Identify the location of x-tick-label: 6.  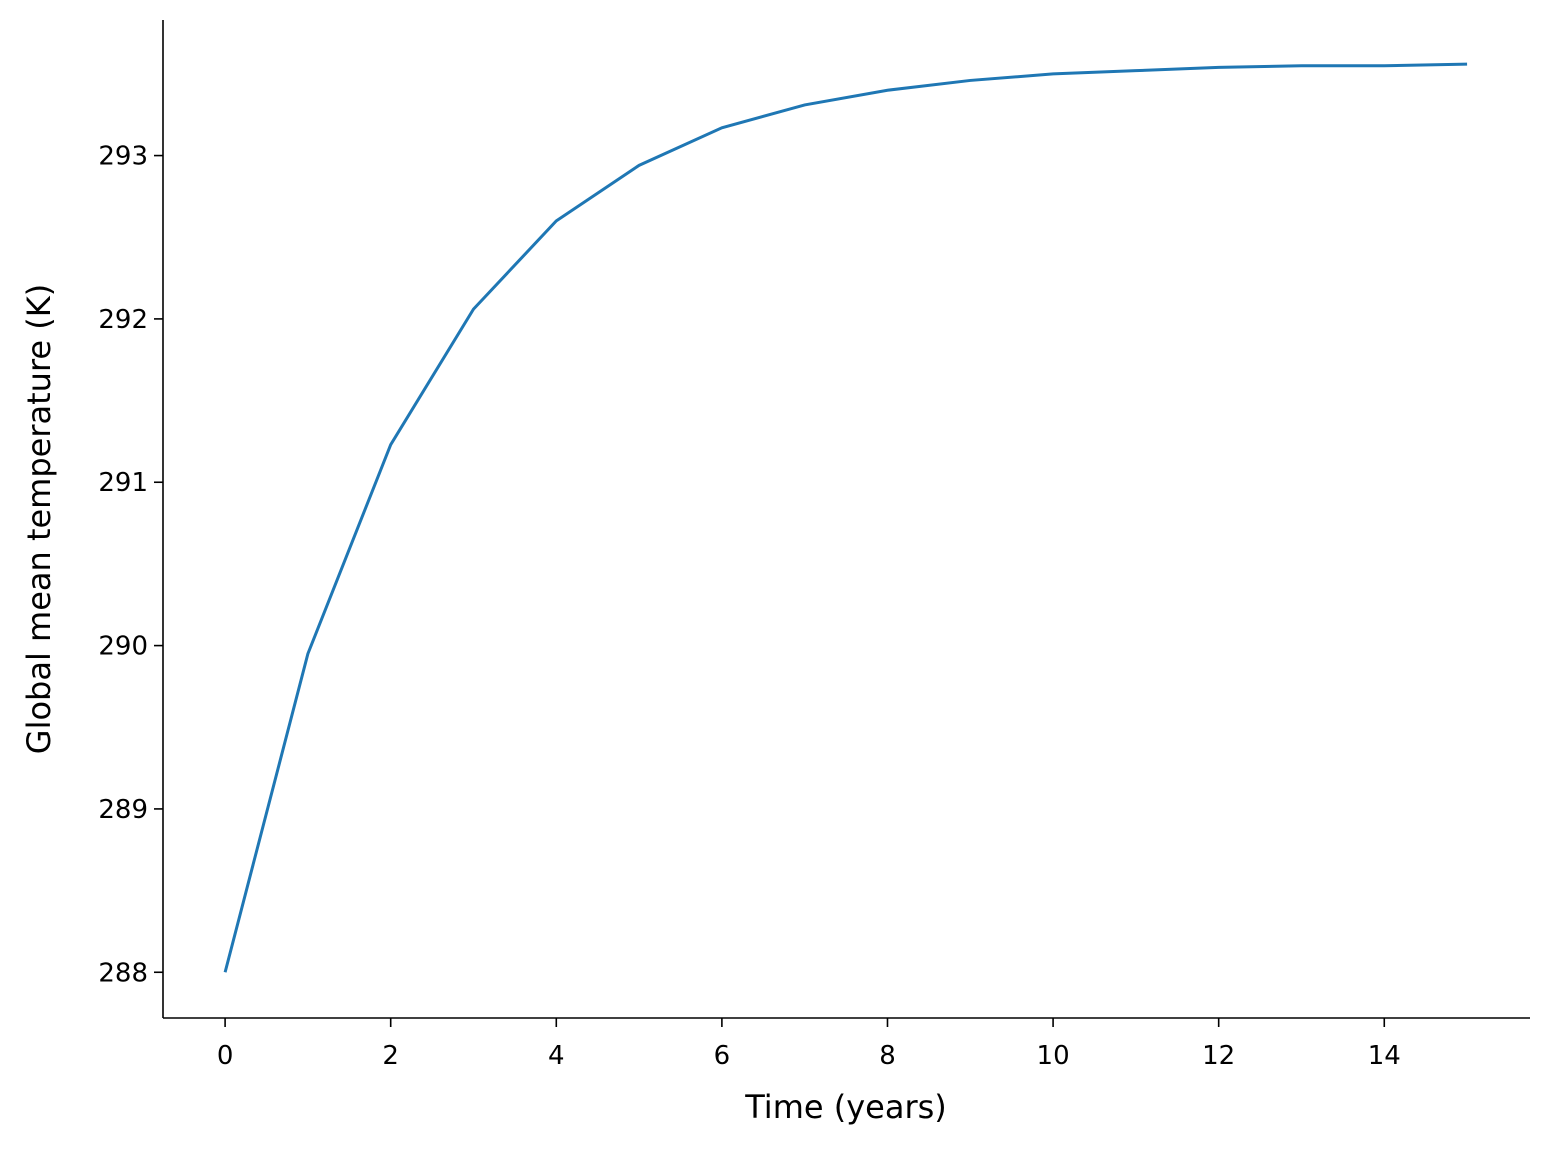
(722, 1056).